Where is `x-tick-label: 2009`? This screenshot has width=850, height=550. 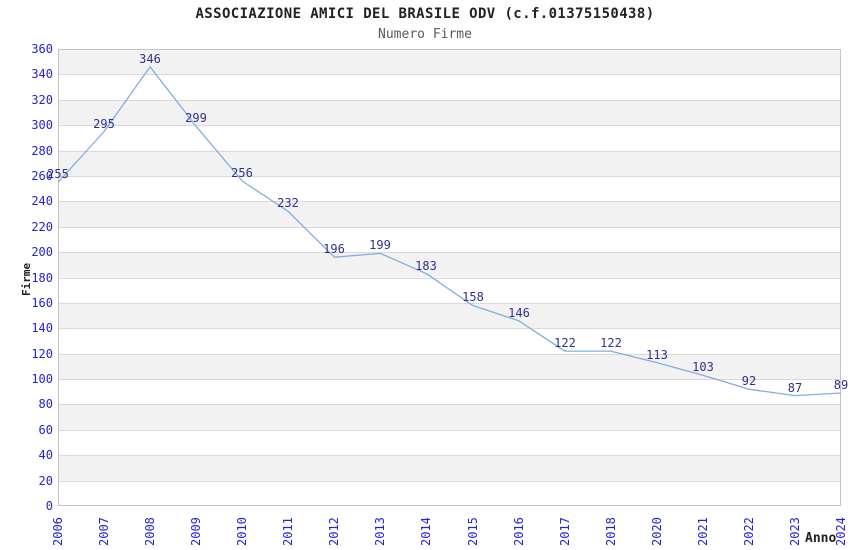 x-tick-label: 2009 is located at coordinates (196, 531).